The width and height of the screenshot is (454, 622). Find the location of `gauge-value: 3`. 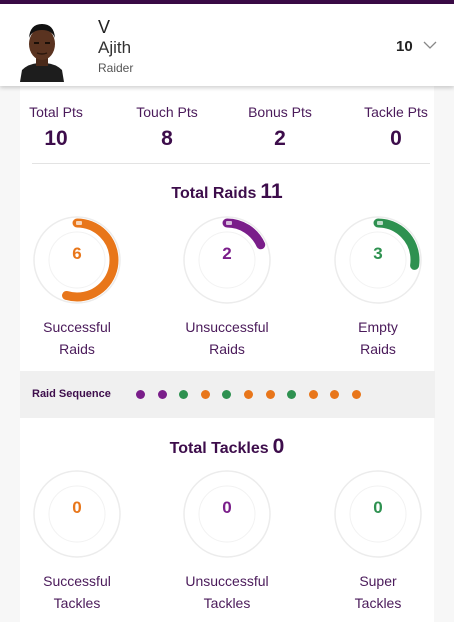

gauge-value: 3 is located at coordinates (378, 253).